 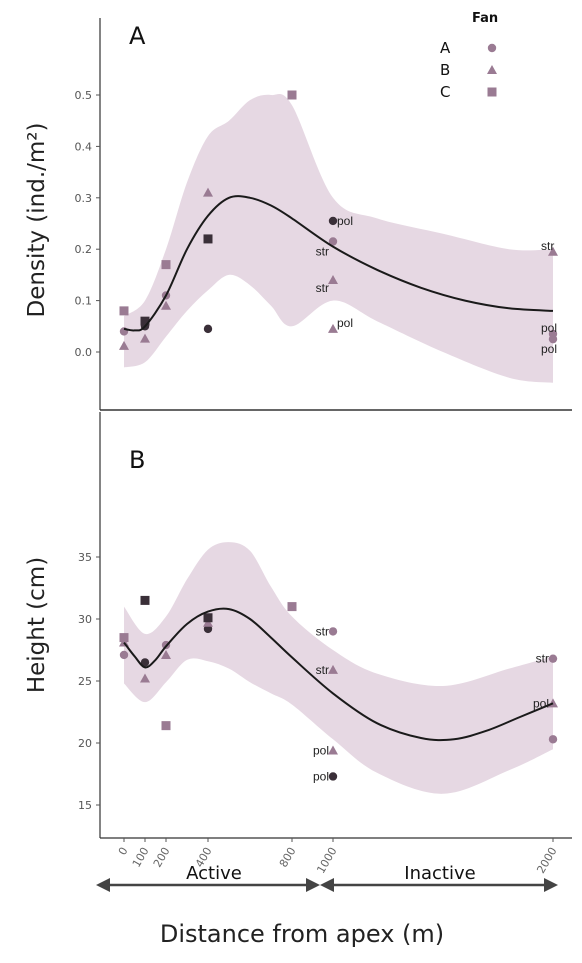 What do you see at coordinates (445, 92) in the screenshot?
I see `legend-label: C` at bounding box center [445, 92].